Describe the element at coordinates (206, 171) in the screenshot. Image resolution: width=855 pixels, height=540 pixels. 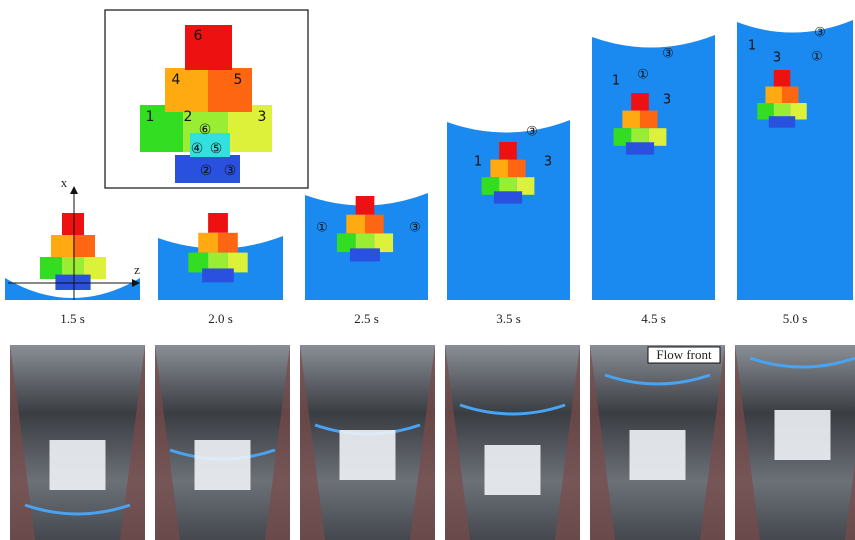
I see `block-label: ②` at that location.